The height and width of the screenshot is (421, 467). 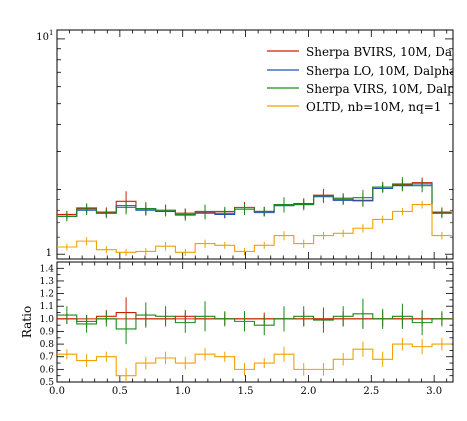 I want to click on ratio-xtick-label-4: 2.0, so click(x=308, y=391).